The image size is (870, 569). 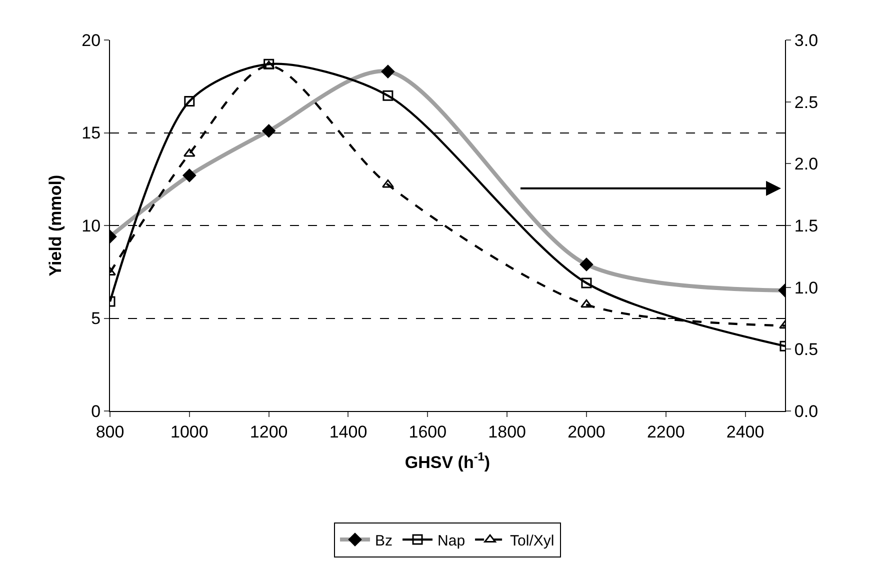 What do you see at coordinates (806, 411) in the screenshot?
I see `y2-tick-label: 0.0` at bounding box center [806, 411].